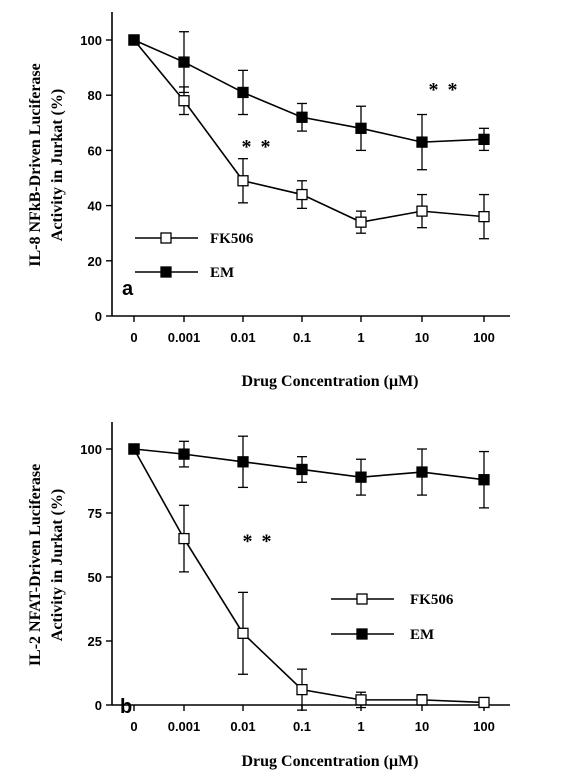  I want to click on panel-a-ytick-label: 80, so click(95, 95).